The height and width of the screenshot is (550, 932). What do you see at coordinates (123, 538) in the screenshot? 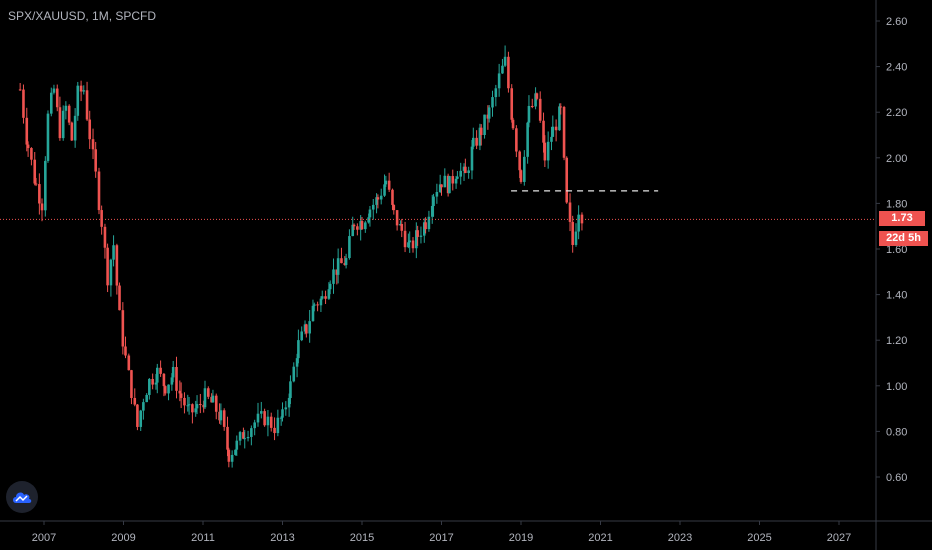
I see `x-tick-label: 2009` at bounding box center [123, 538].